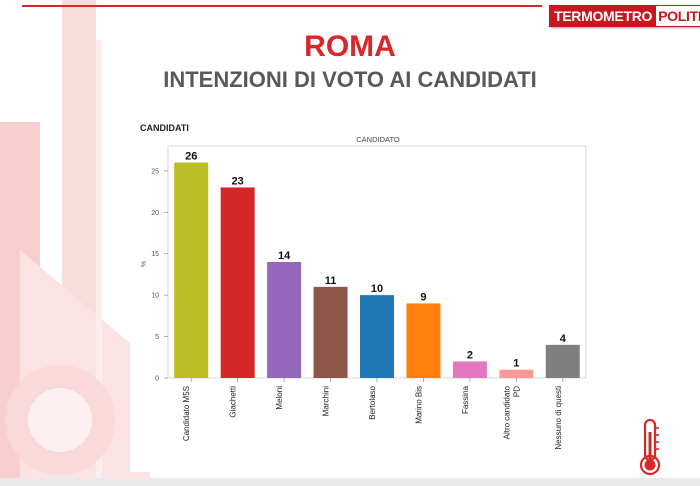 The width and height of the screenshot is (700, 486). I want to click on data-label: 1, so click(516, 364).